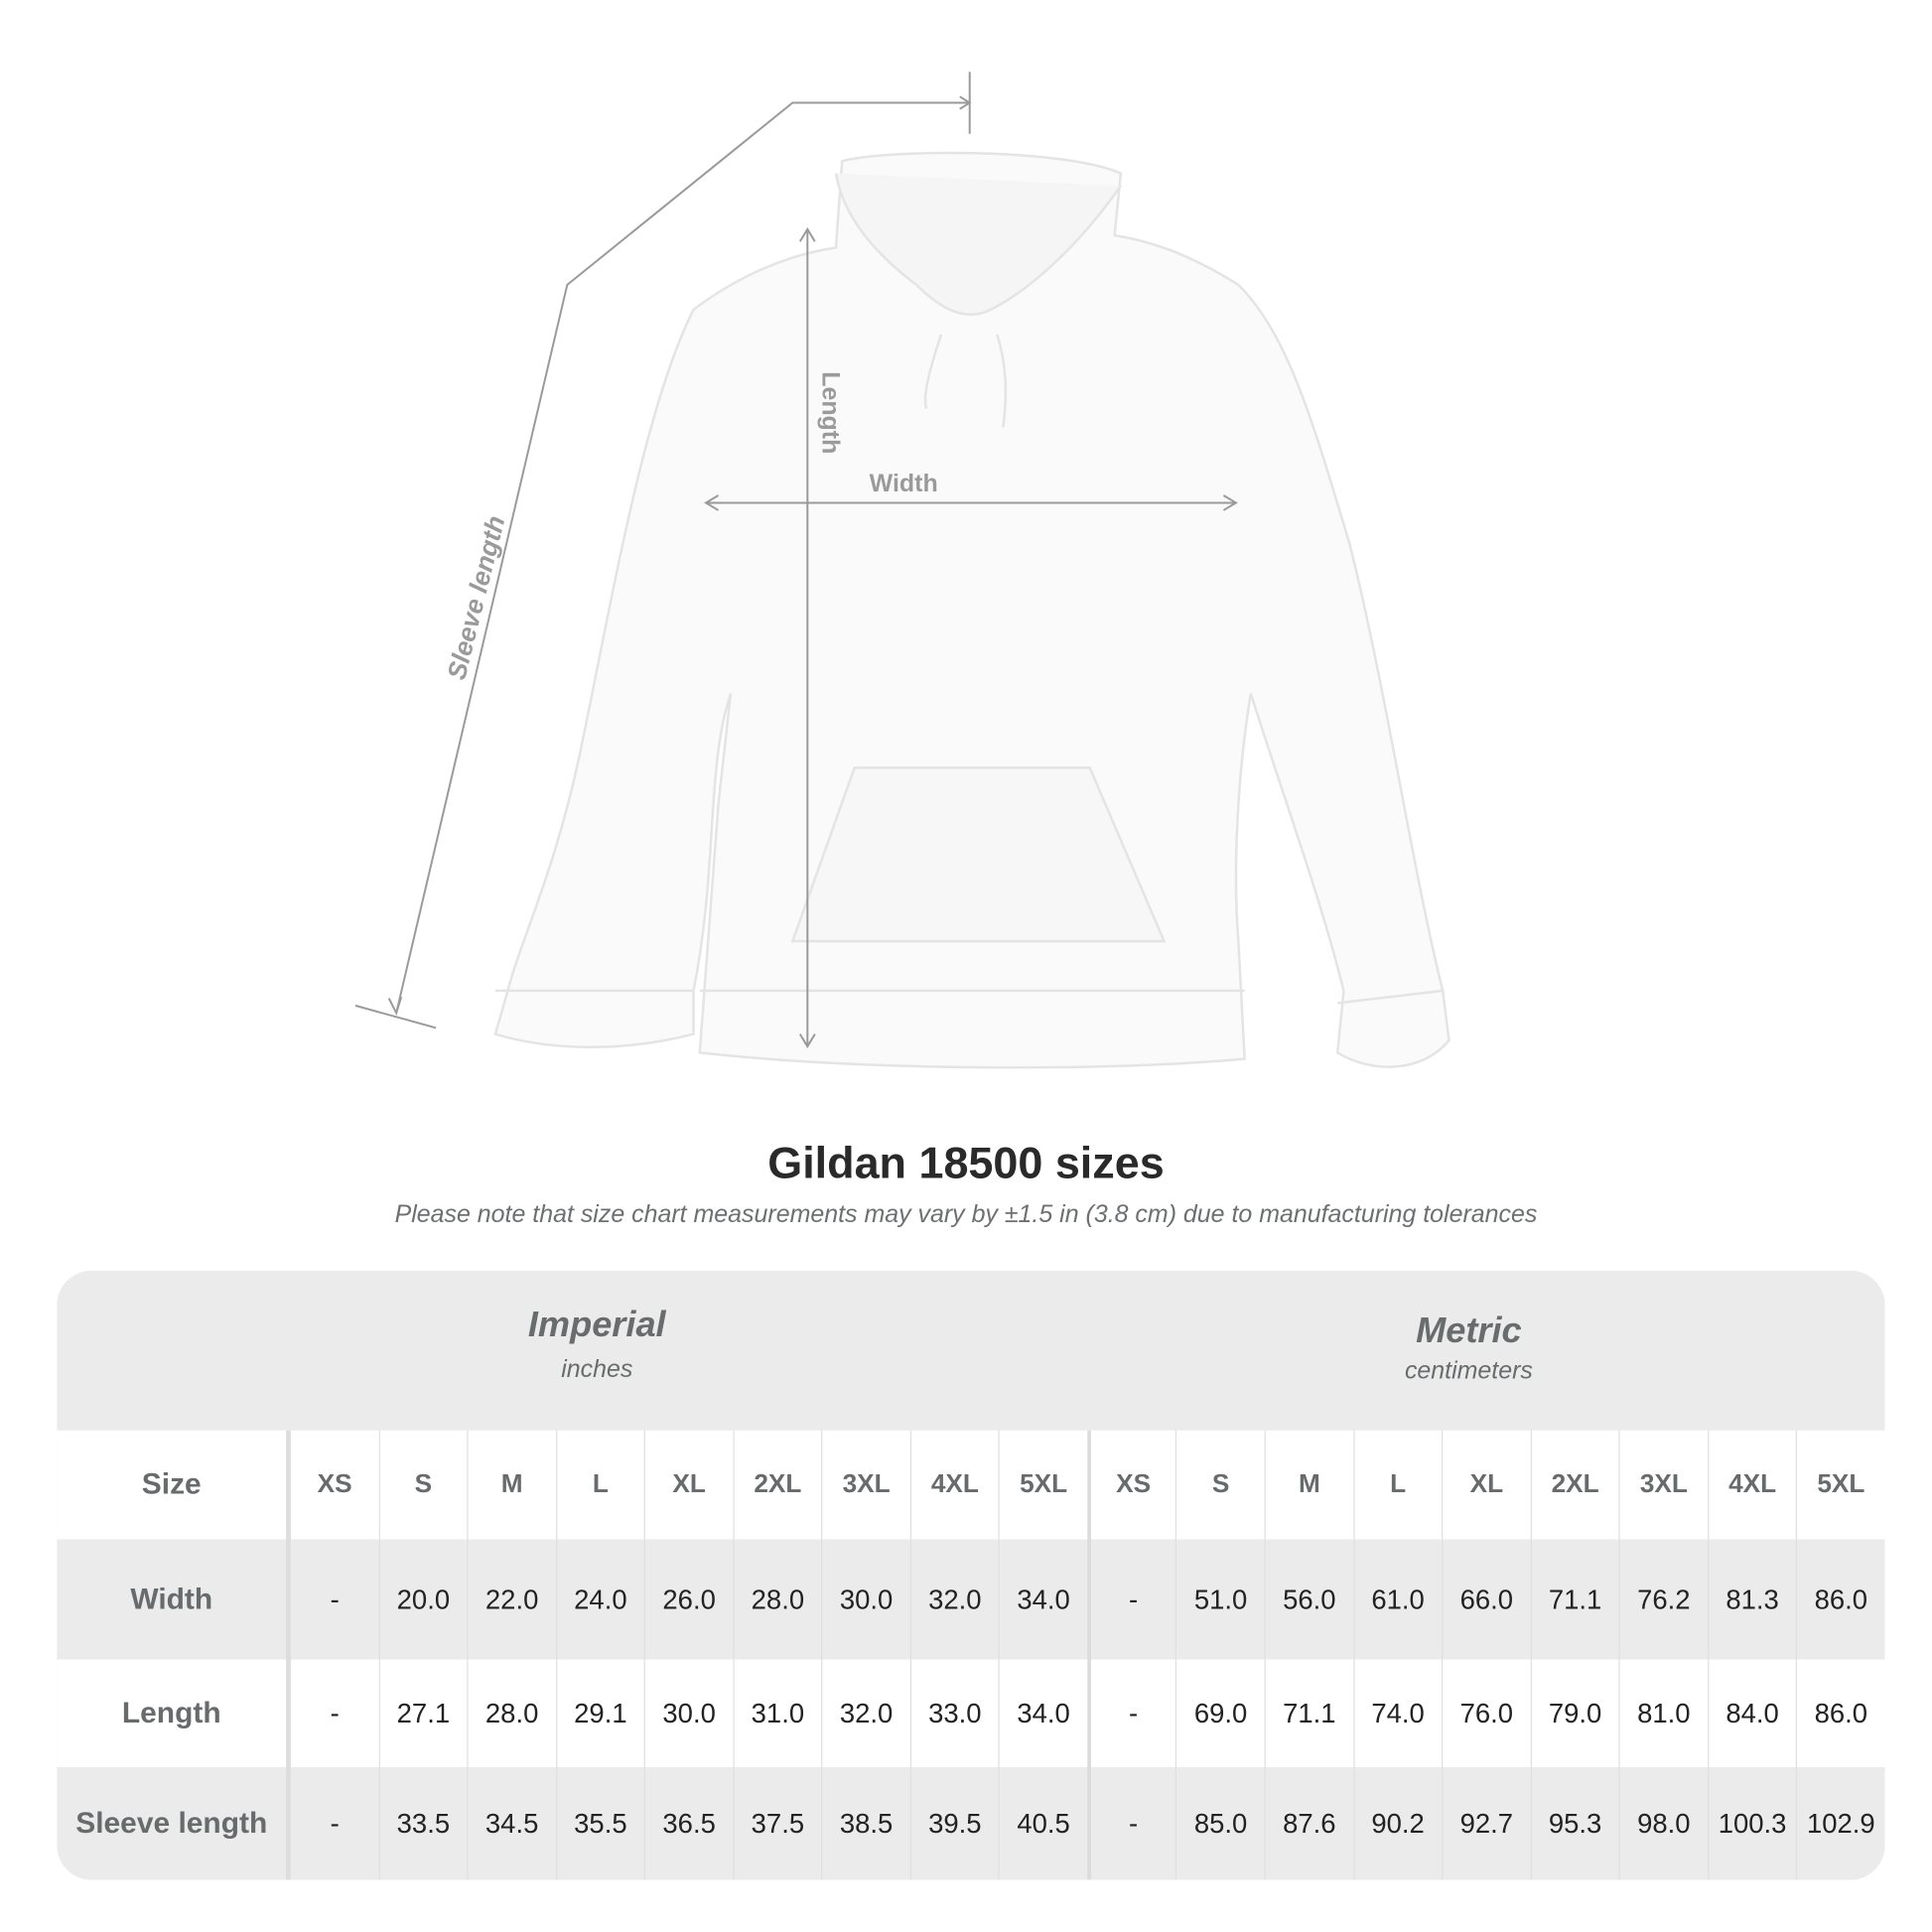  I want to click on metric-value-cell: 81.0, so click(1663, 1714).